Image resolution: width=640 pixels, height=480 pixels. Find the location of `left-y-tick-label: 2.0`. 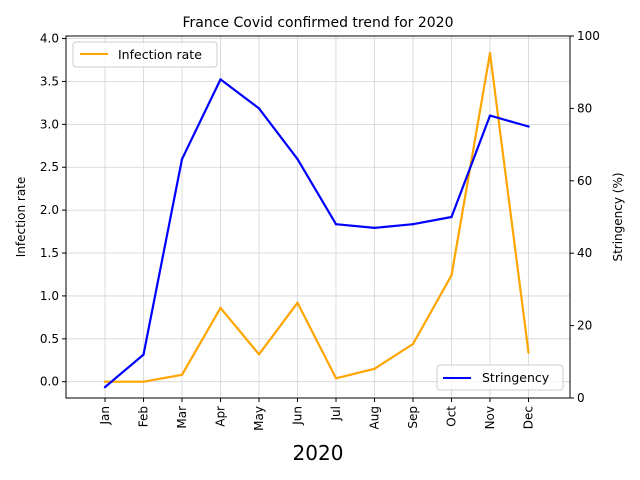

left-y-tick-label: 2.0 is located at coordinates (49, 210).